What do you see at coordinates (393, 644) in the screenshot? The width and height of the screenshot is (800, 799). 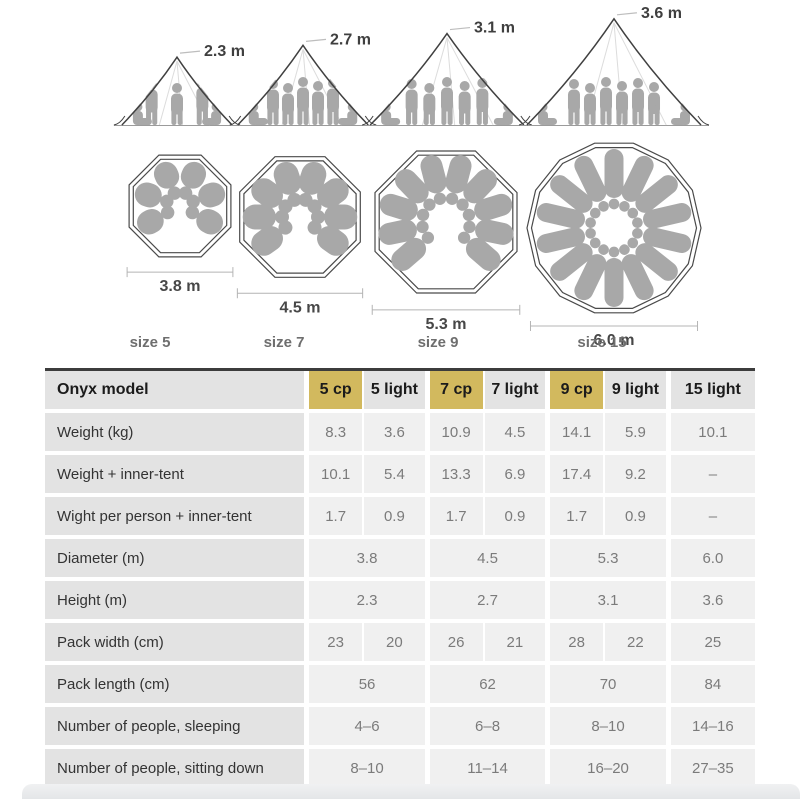 I see `cell-value: 20` at bounding box center [393, 644].